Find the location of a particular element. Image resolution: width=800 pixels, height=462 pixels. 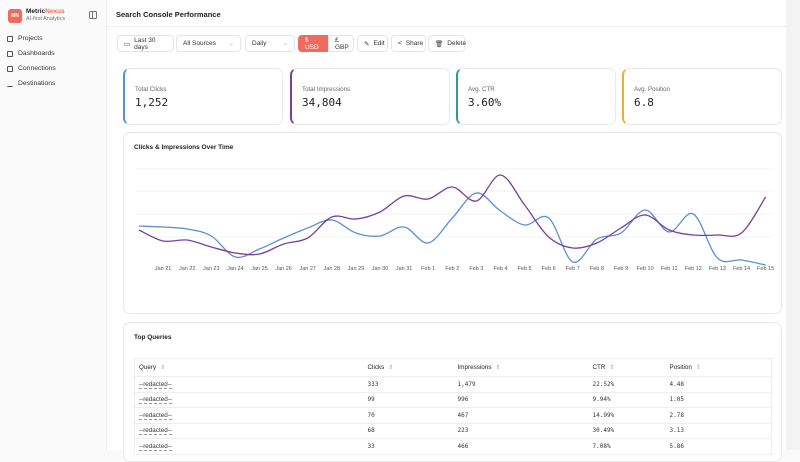

x-tick-label: Jan 31 is located at coordinates (404, 269).